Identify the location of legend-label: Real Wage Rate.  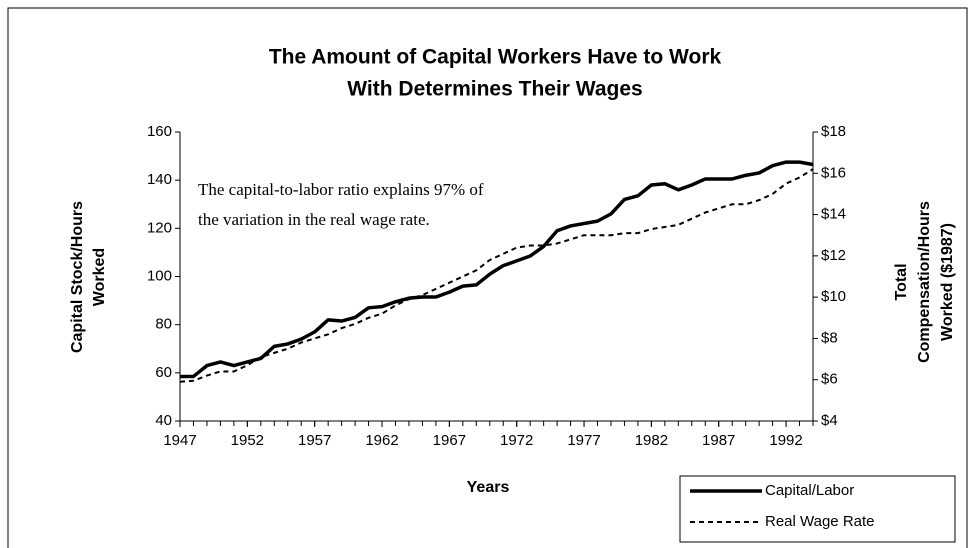
(820, 521).